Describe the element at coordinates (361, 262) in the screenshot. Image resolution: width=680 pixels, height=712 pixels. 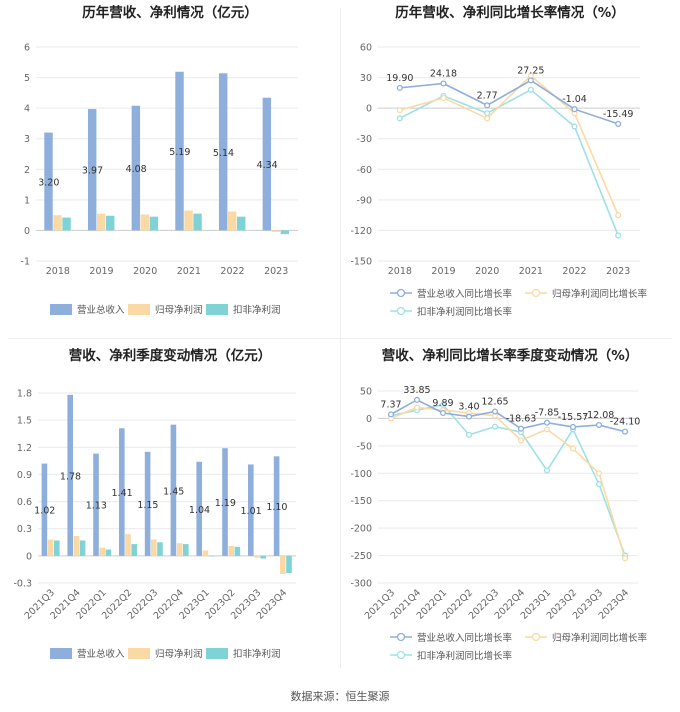
I see `y-tick-label: -150` at that location.